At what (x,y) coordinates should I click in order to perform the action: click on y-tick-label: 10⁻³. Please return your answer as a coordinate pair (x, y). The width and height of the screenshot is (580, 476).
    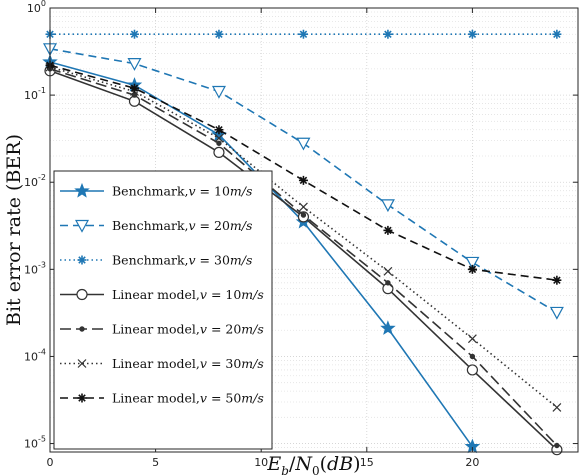
    Looking at the image, I should click on (35, 268).